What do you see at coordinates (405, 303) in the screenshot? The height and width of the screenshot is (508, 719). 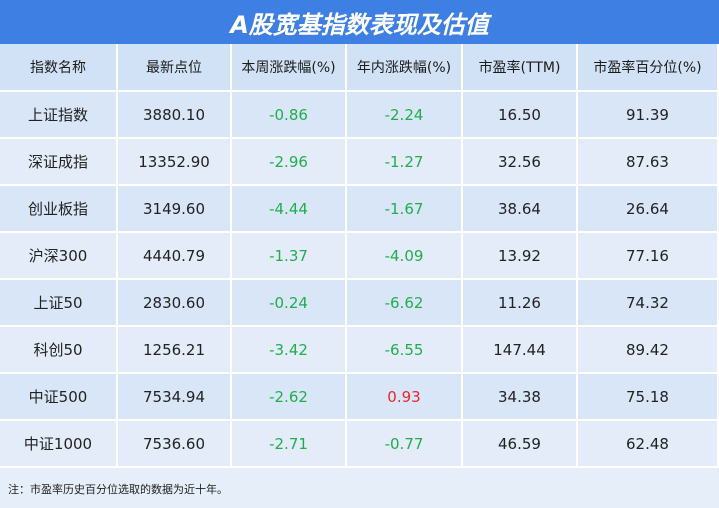 I see `table-cell: -6.62` at bounding box center [405, 303].